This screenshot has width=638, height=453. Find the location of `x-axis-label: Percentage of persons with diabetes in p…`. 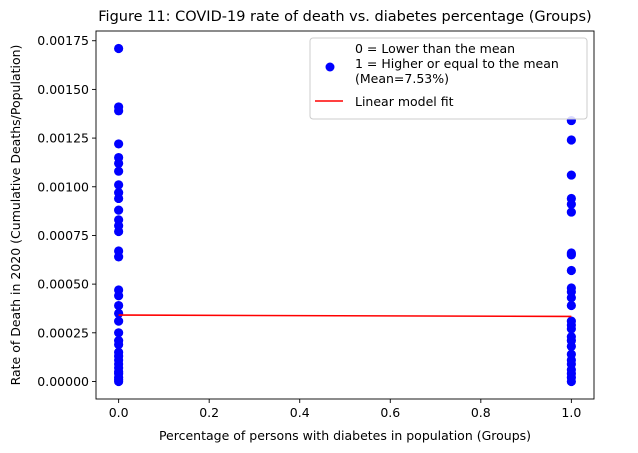

x-axis-label: Percentage of persons with diabetes in p… is located at coordinates (345, 435).